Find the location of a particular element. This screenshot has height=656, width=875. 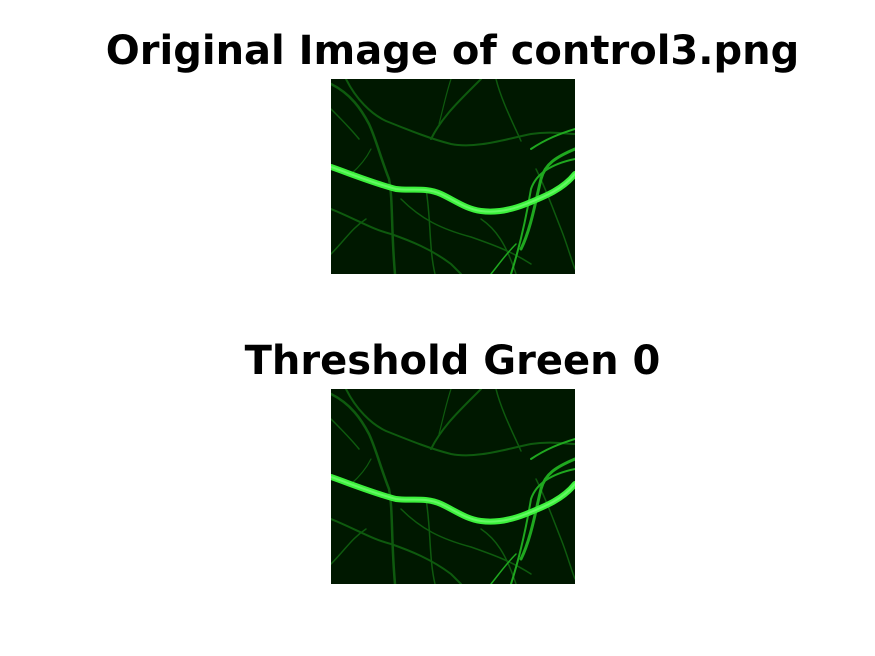

vessel-image-threshold is located at coordinates (453, 486).